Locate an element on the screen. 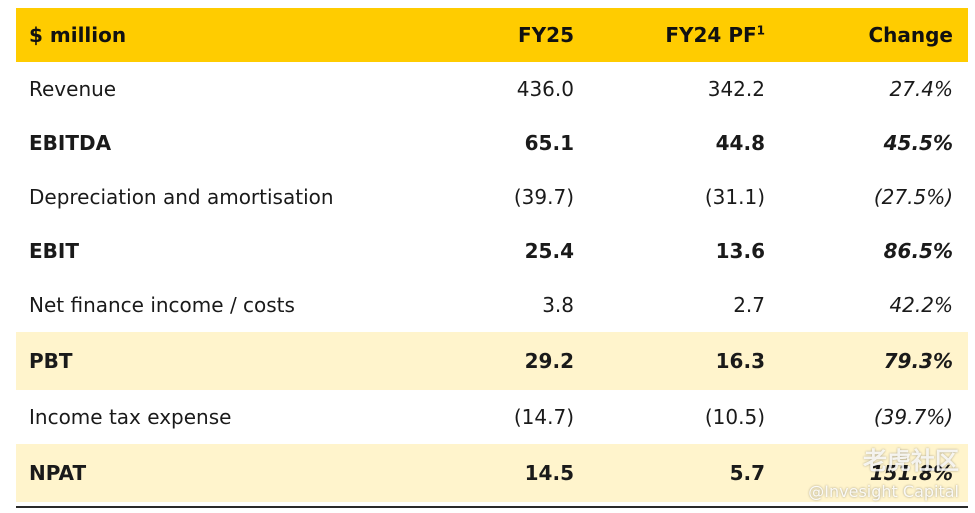 Image resolution: width=975 pixels, height=513 pixels. table-header-row: $ million FY25 FY24 PF1 Change is located at coordinates (492, 35).